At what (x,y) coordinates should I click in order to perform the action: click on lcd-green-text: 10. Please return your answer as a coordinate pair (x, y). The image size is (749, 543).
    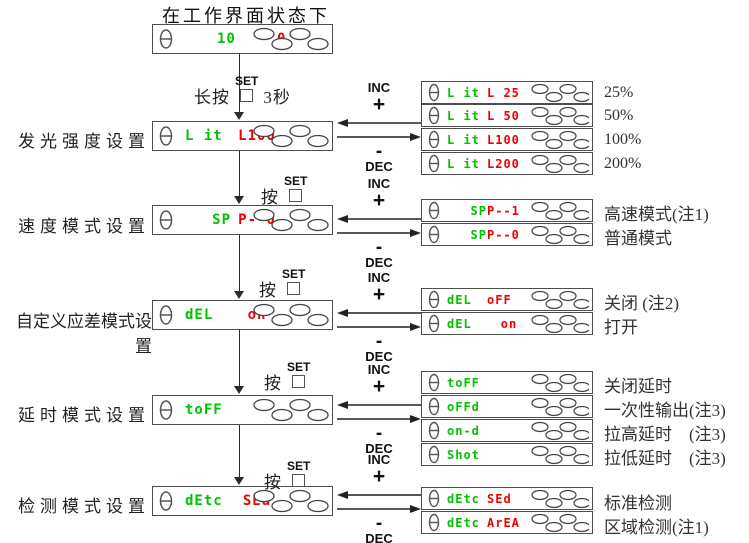
    Looking at the image, I should click on (226, 39).